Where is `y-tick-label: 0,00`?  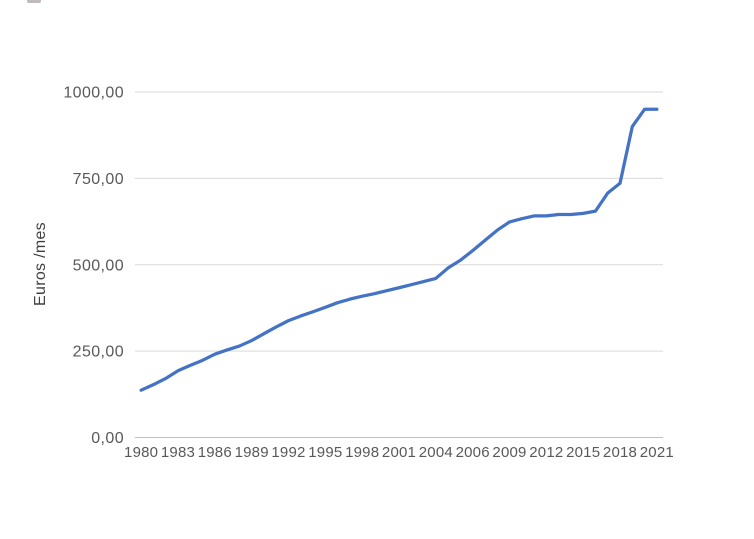 y-tick-label: 0,00 is located at coordinates (107, 438).